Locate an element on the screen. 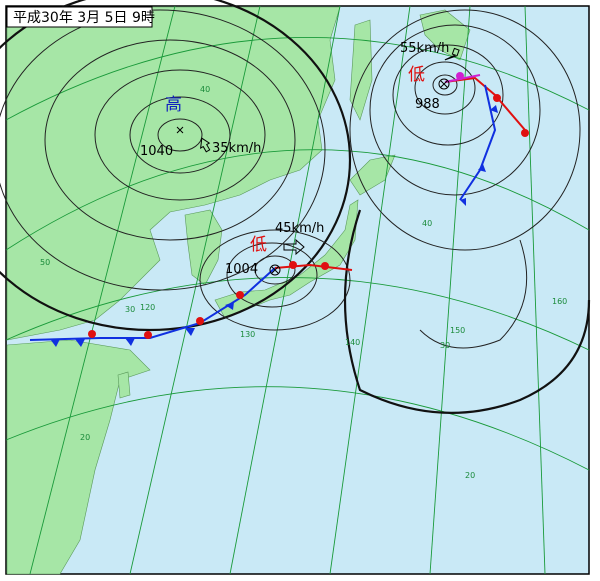 The image size is (600, 581). graticule-label: 50 is located at coordinates (45, 262).